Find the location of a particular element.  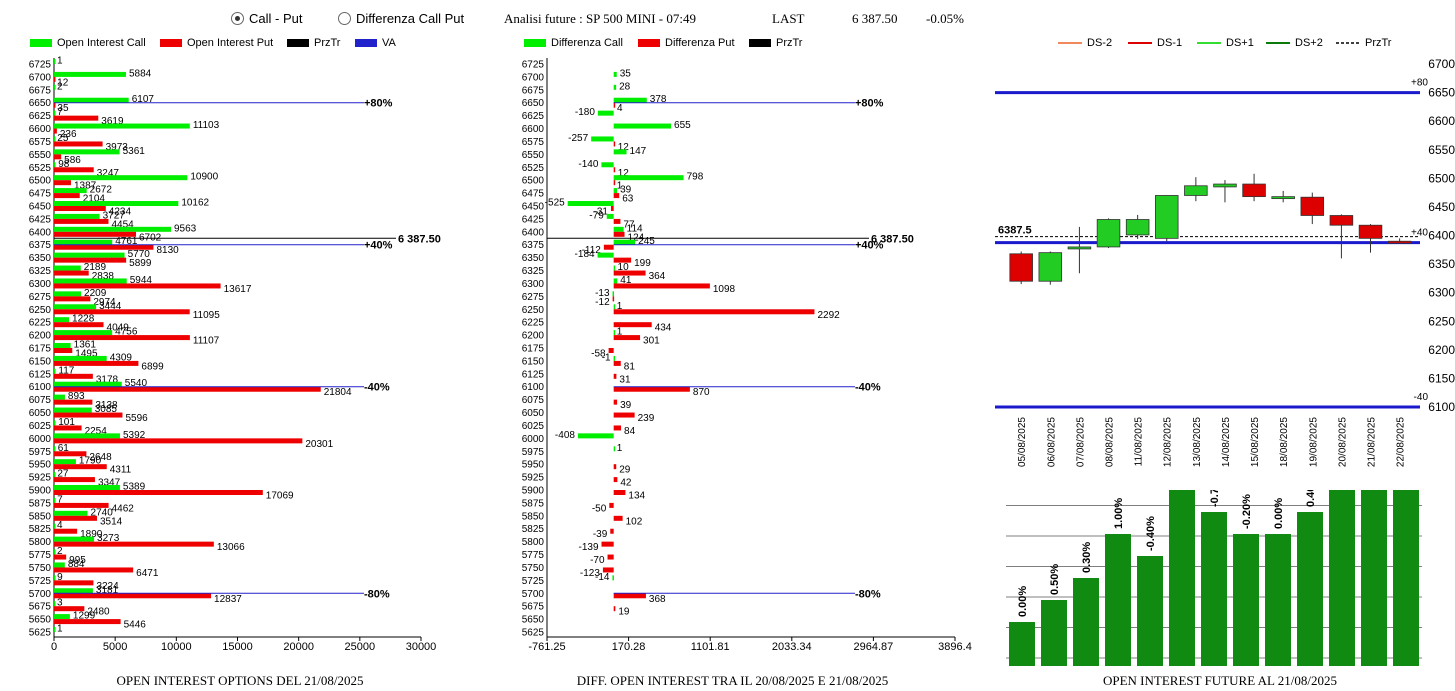

put-value-label: 1098 is located at coordinates (724, 289).